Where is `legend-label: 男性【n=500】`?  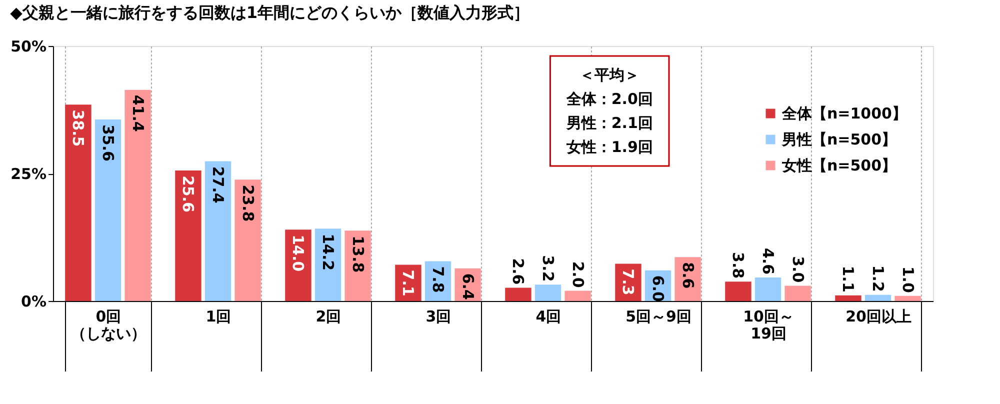
legend-label: 男性【n=500】 is located at coordinates (839, 139).